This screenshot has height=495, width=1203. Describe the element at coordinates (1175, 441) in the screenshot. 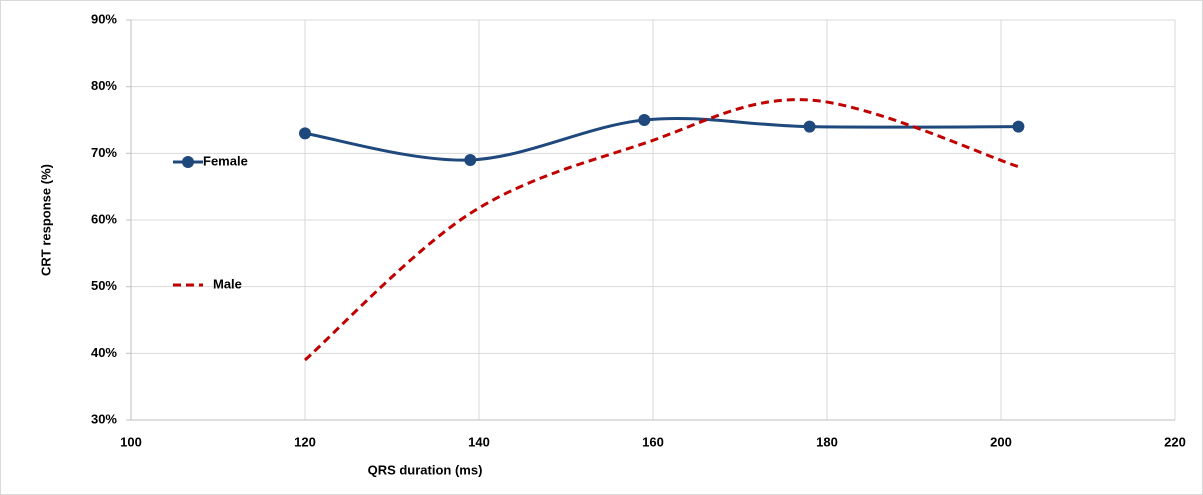

I see `x-tick-label: 220` at that location.